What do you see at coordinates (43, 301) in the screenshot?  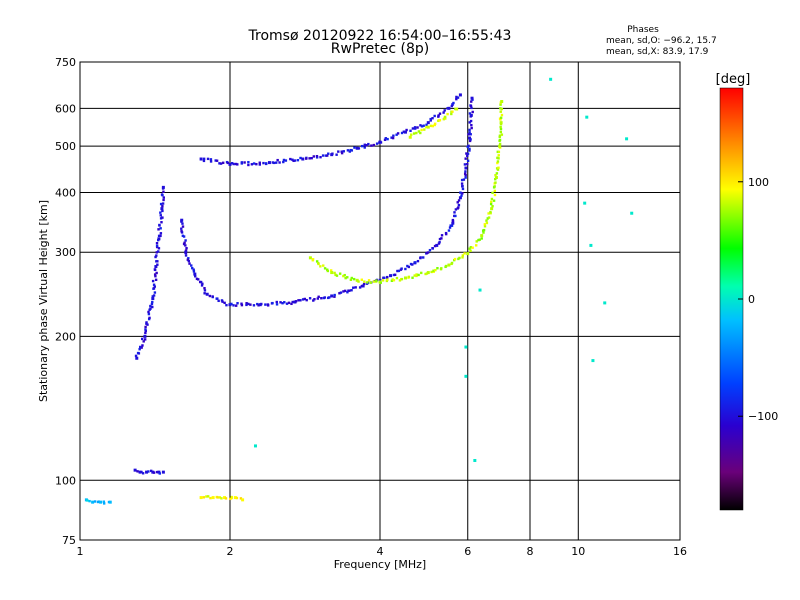 I see `y-axis-label: Stationary phase Virtual Height [km]` at bounding box center [43, 301].